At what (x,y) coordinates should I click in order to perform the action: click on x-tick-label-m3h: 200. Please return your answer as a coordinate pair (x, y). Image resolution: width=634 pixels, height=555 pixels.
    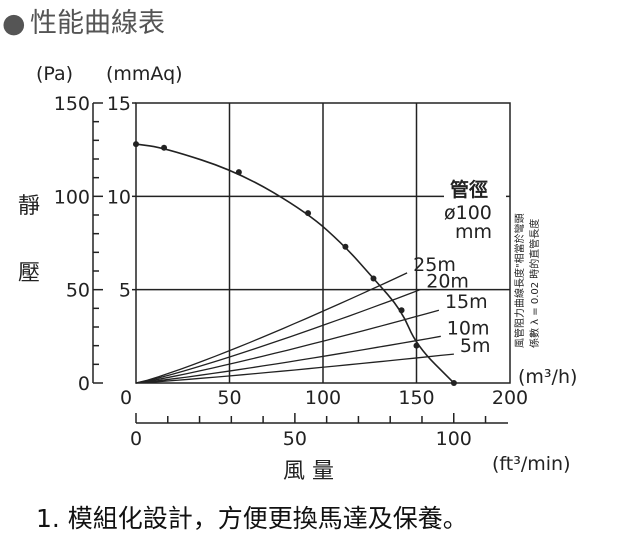
    Looking at the image, I should click on (510, 398).